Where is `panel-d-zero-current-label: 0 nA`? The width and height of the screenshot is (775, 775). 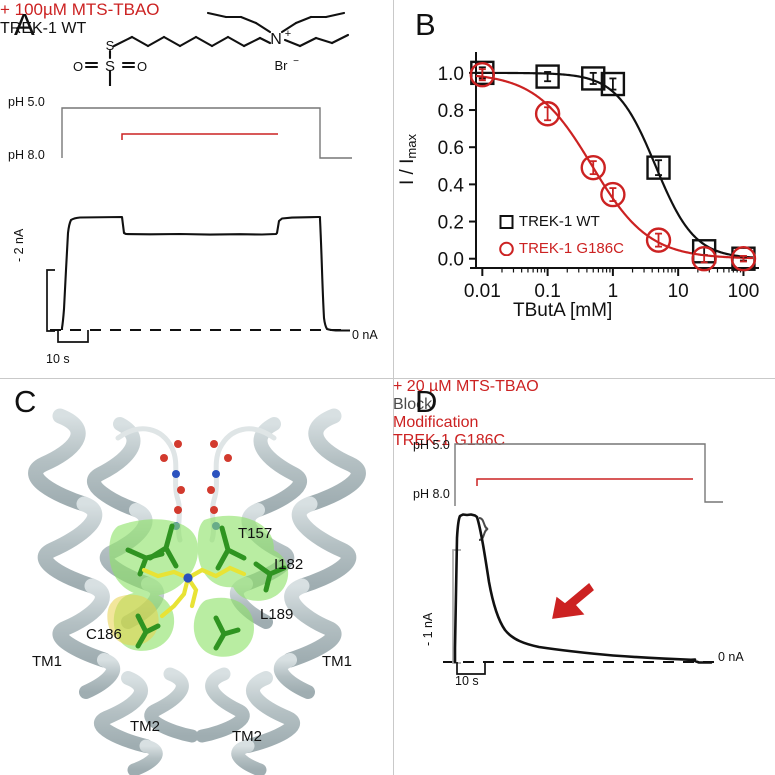 panel-d-zero-current-label: 0 nA is located at coordinates (731, 657).